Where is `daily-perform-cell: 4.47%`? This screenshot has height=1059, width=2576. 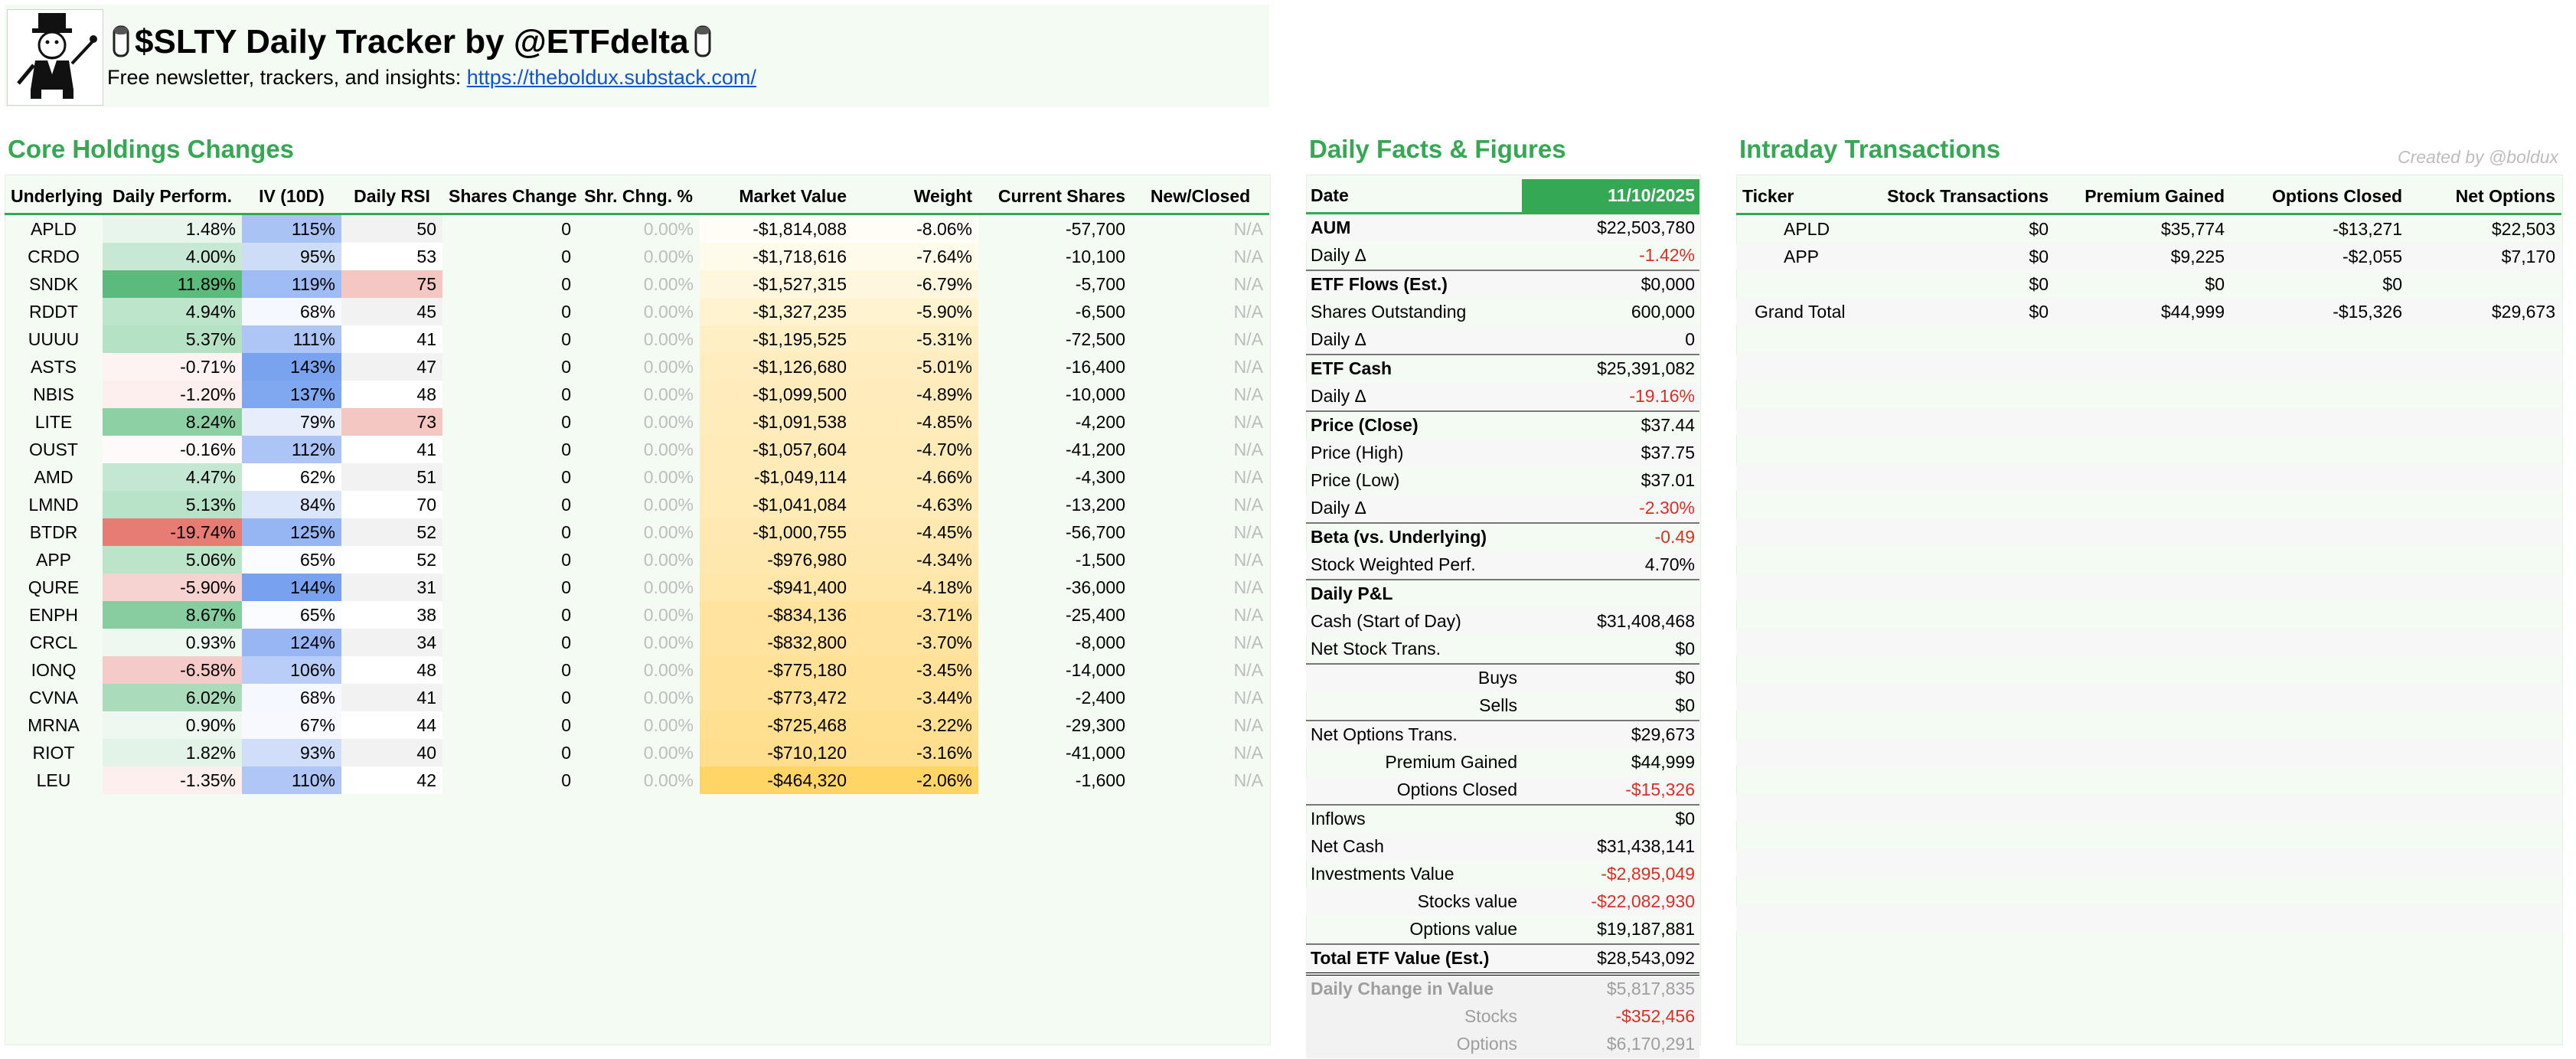 daily-perform-cell: 4.47% is located at coordinates (172, 477).